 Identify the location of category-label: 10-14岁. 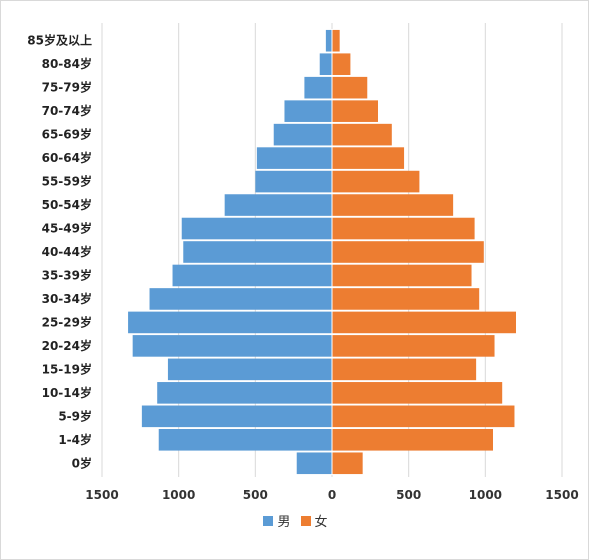
(67, 392).